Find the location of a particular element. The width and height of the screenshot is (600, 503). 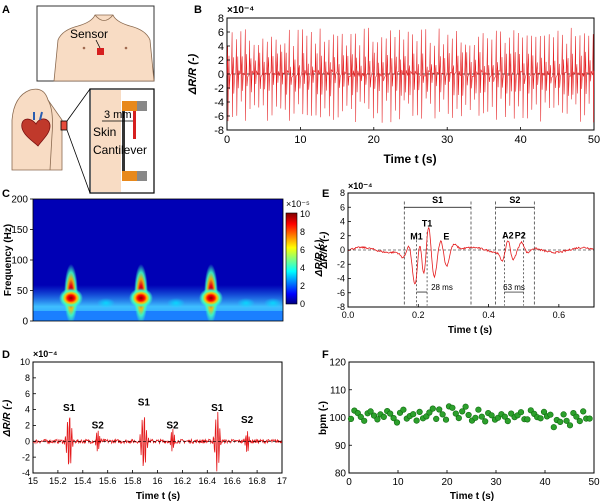

clamp-top-orange is located at coordinates (129, 106).